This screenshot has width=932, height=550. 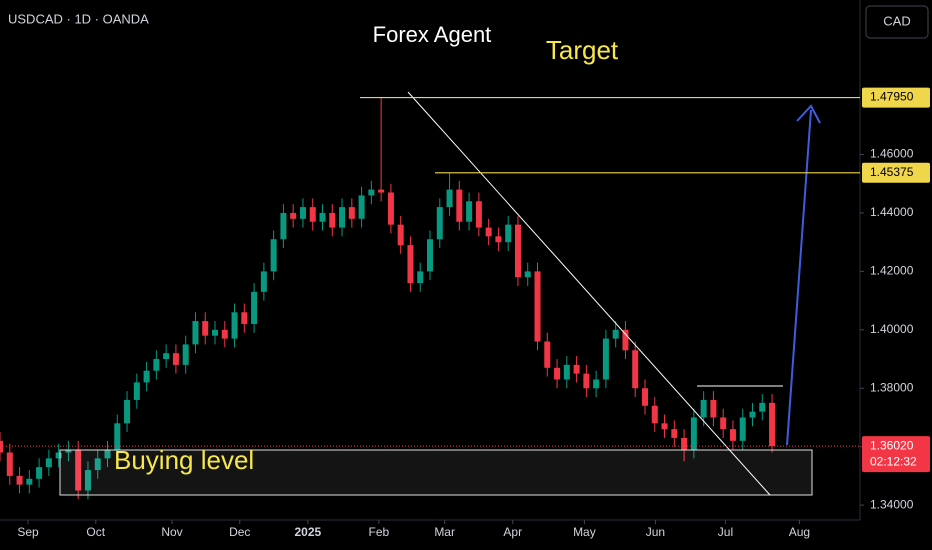 What do you see at coordinates (78, 18) in the screenshot?
I see `symbol-title: USDCAD · 1D · OANDA` at bounding box center [78, 18].